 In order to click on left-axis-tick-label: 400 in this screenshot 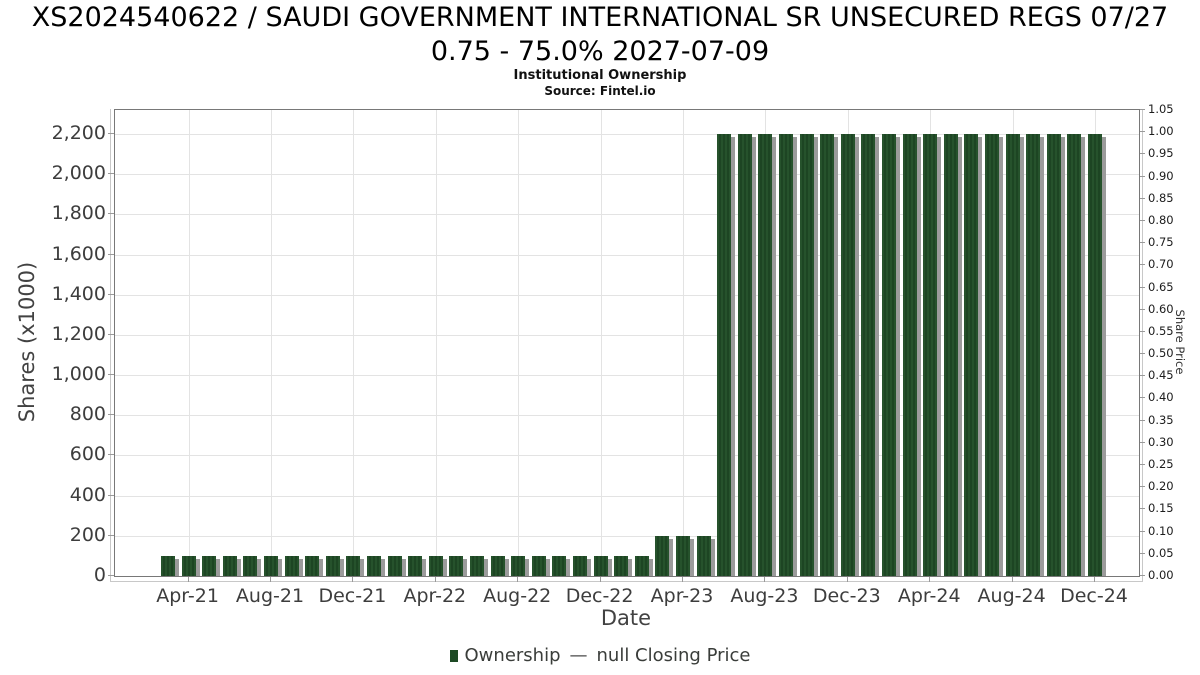, I will do `click(87, 494)`.